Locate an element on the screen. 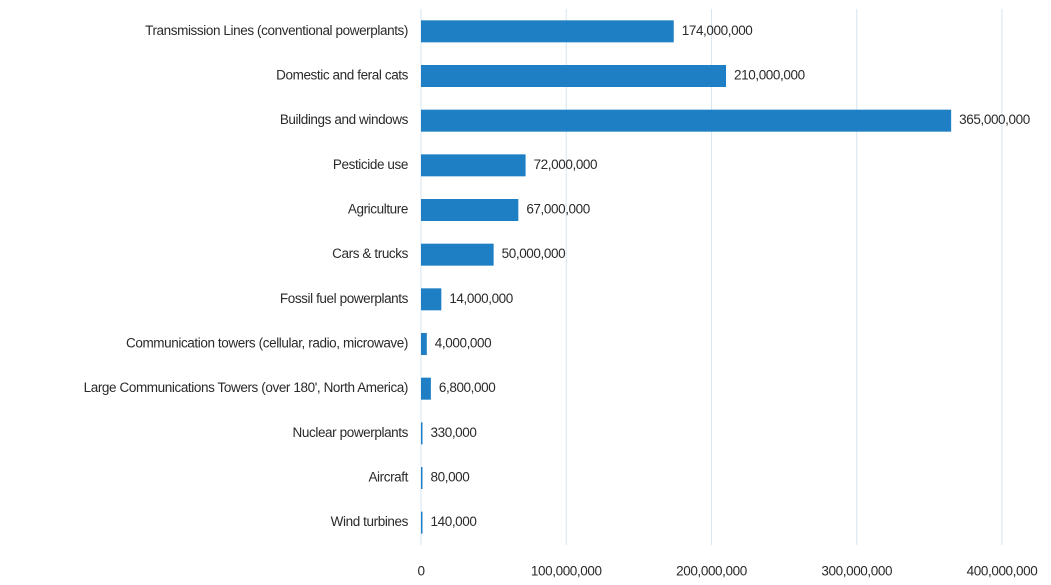 This screenshot has height=585, width=1051. category-label: Cars & trucks is located at coordinates (370, 253).